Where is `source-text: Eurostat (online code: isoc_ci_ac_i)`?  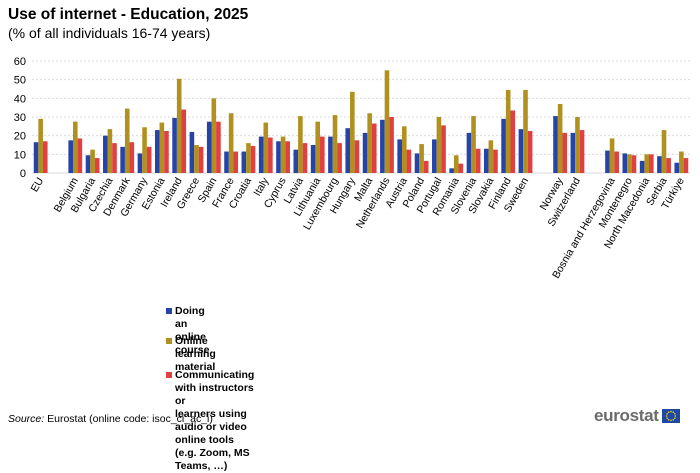
source-text: Eurostat (online code: isoc_ci_ac_i) is located at coordinates (128, 419).